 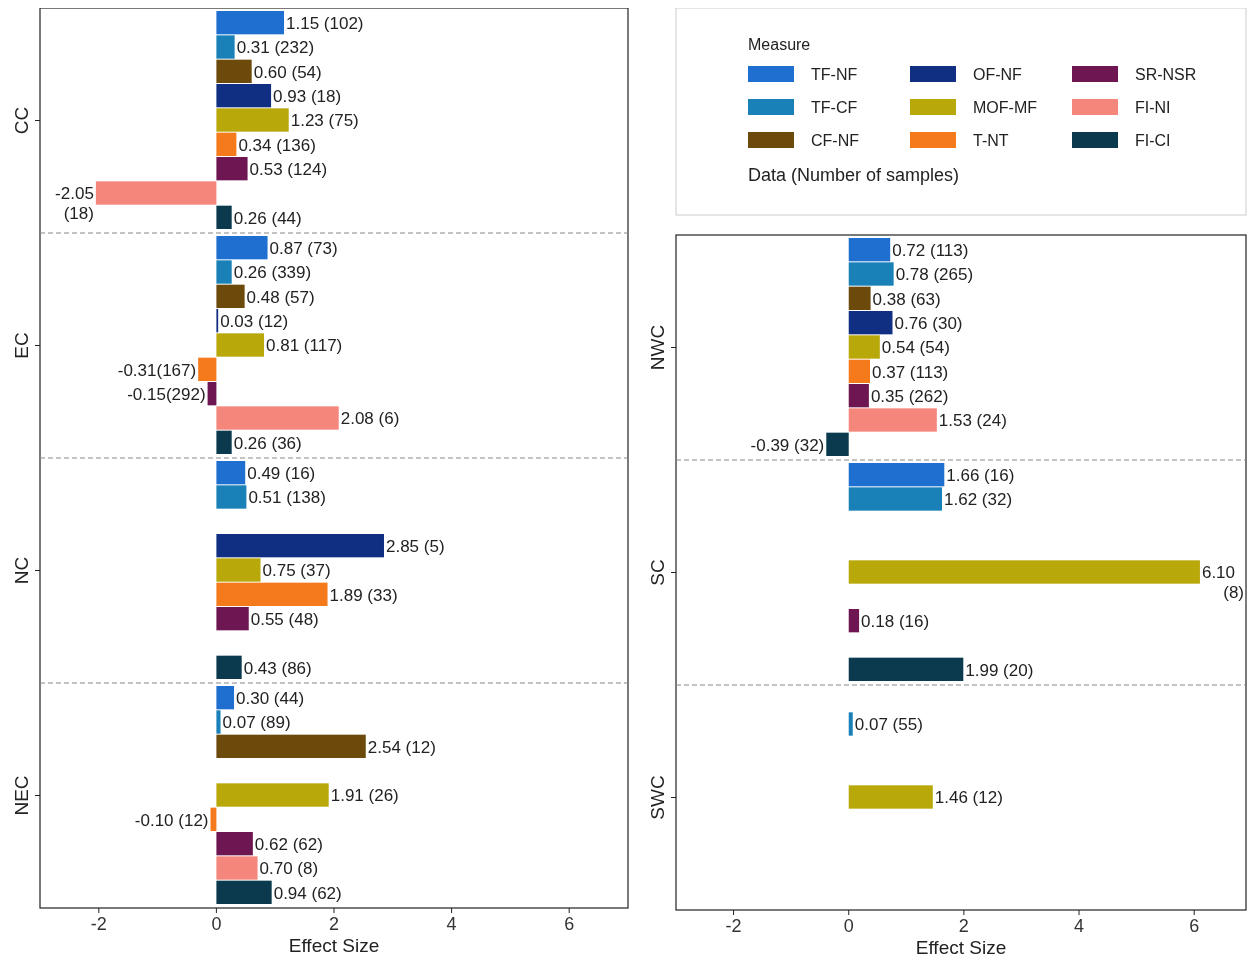 What do you see at coordinates (303, 249) in the screenshot?
I see `data-label: 0.87 (73)` at bounding box center [303, 249].